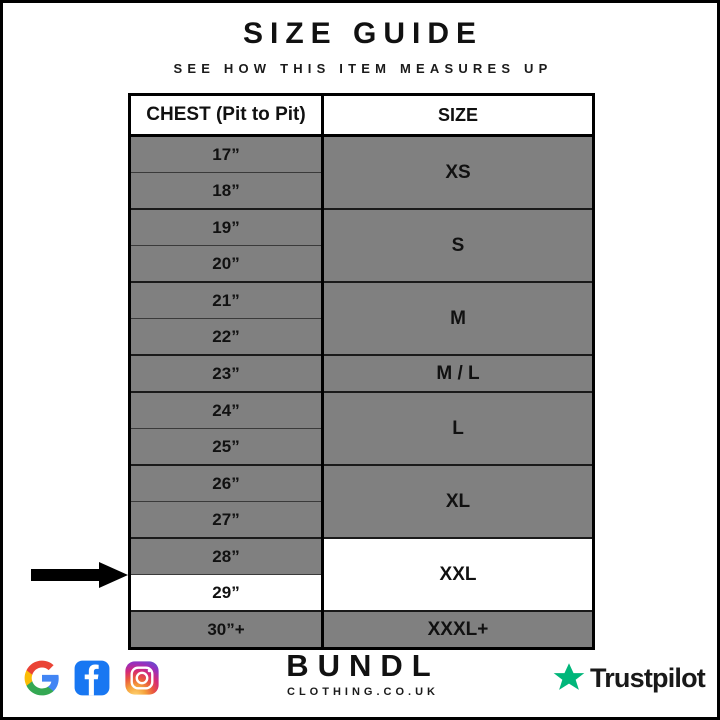 The height and width of the screenshot is (720, 720). I want to click on trustpilot-logo: Trustpilot, so click(629, 678).